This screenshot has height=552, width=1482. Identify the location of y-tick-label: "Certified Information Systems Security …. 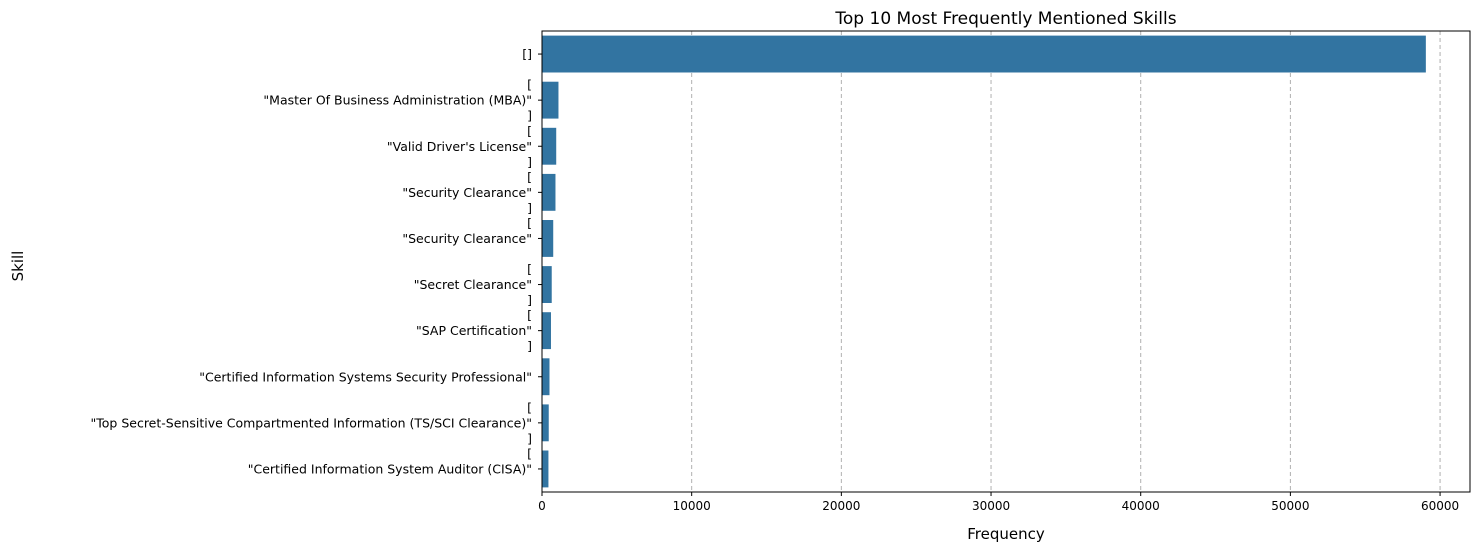
(365, 376).